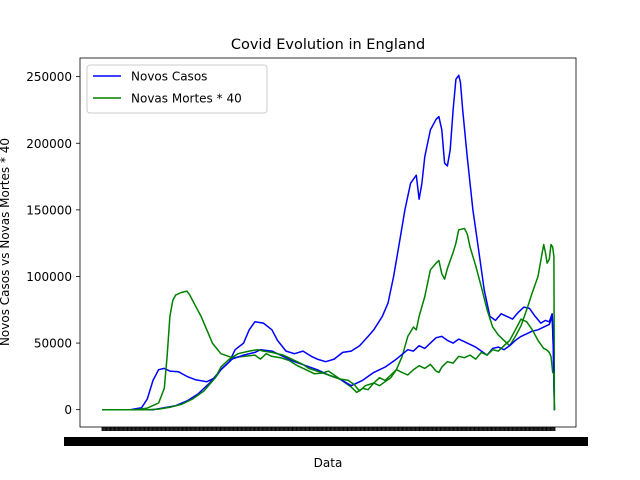 The height and width of the screenshot is (480, 640). Describe the element at coordinates (326, 436) in the screenshot. I see `x-axis-ticks` at that location.